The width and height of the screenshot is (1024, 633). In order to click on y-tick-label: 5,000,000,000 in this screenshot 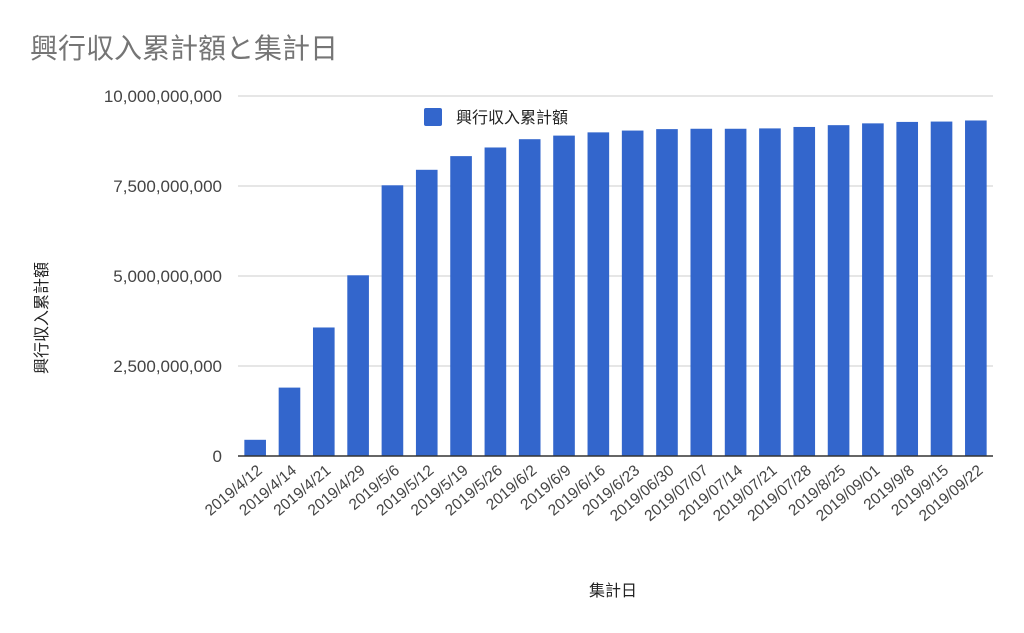, I will do `click(167, 276)`.